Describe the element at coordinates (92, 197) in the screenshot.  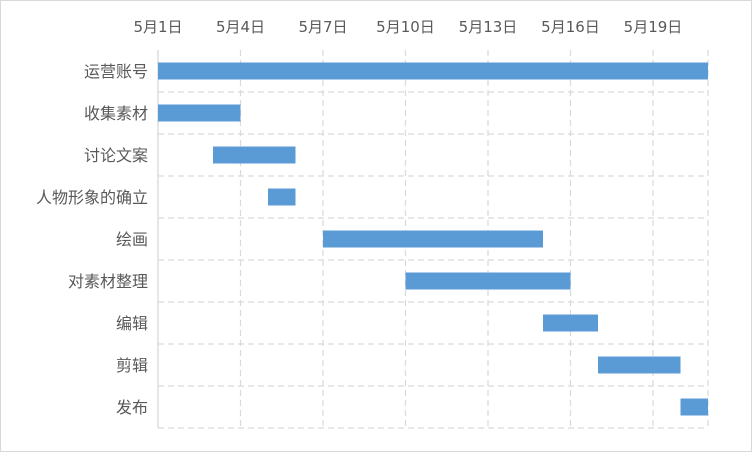
I see `category-label: 人物形象的确立` at that location.